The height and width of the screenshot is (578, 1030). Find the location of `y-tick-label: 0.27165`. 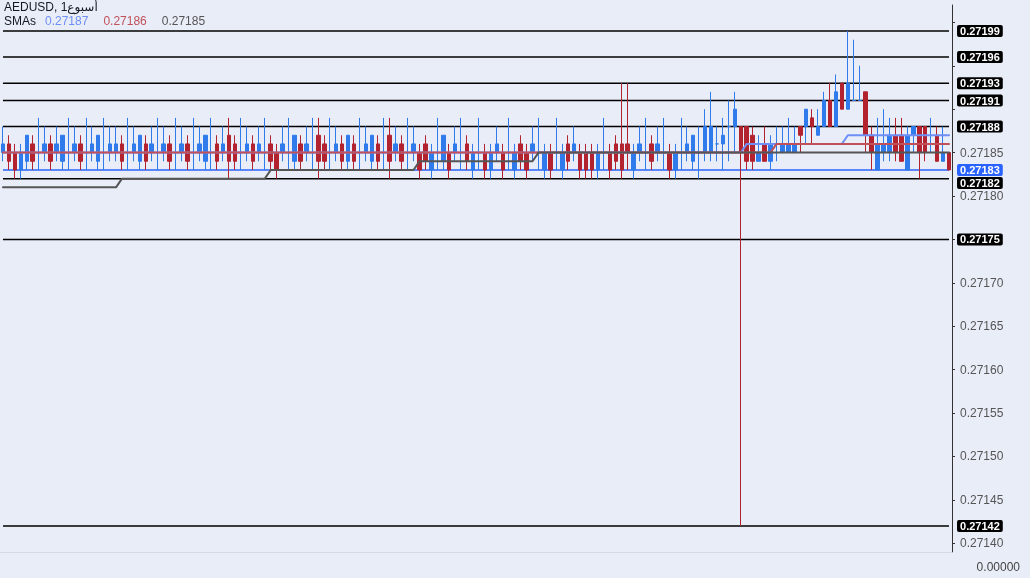

y-tick-label: 0.27165 is located at coordinates (982, 326).